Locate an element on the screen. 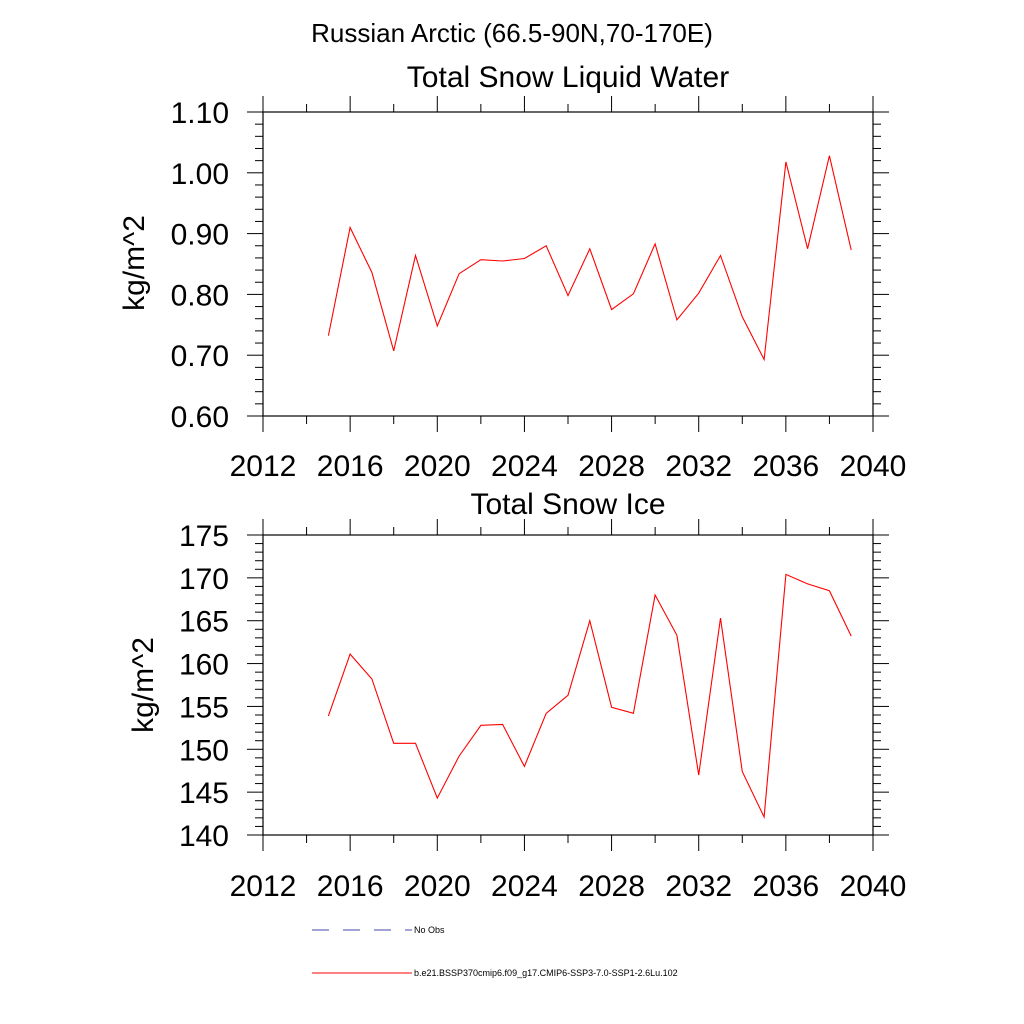 Image resolution: width=1024 pixels, height=1024 pixels. snow-ice-y-tick-label: 165 is located at coordinates (204, 622).